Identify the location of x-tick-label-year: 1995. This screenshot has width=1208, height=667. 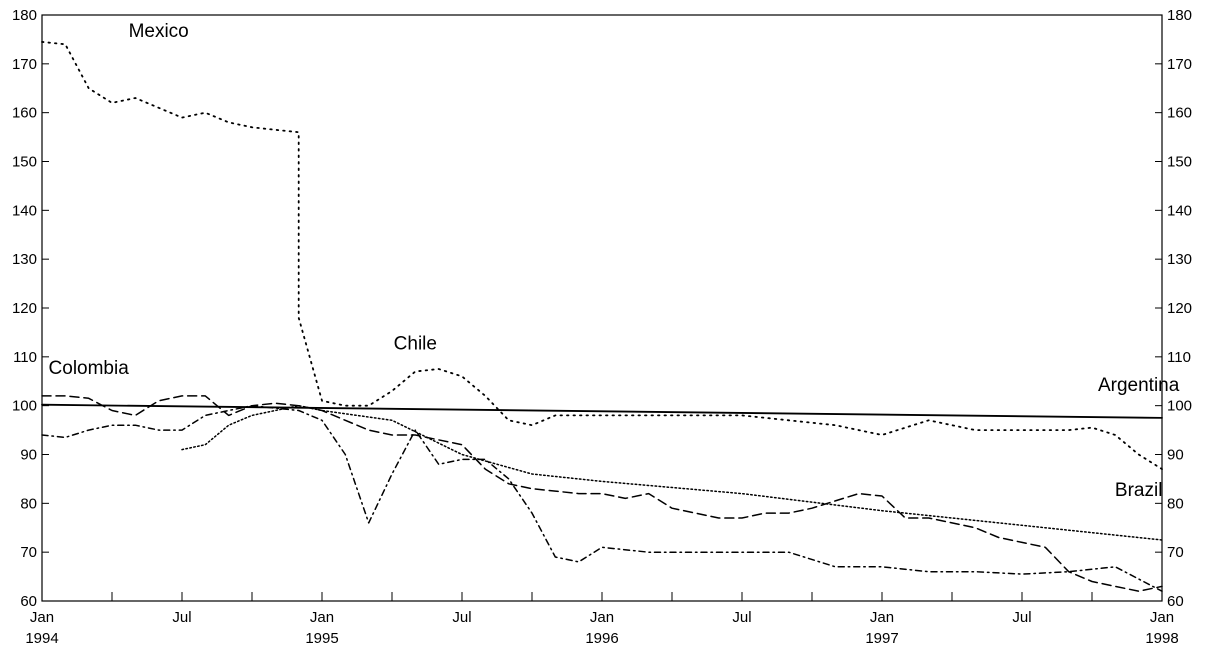
(321, 638).